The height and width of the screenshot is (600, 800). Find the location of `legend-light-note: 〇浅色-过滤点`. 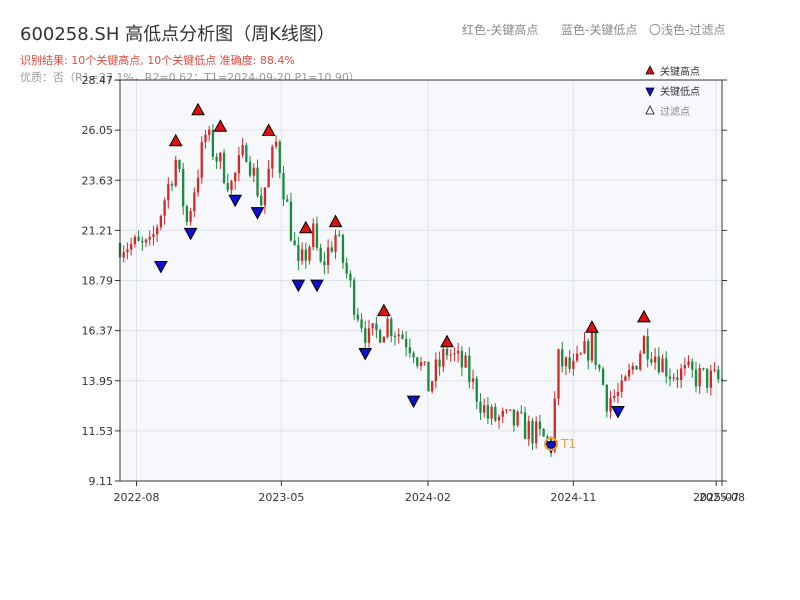

legend-light-note: 〇浅色-过滤点 is located at coordinates (687, 30).